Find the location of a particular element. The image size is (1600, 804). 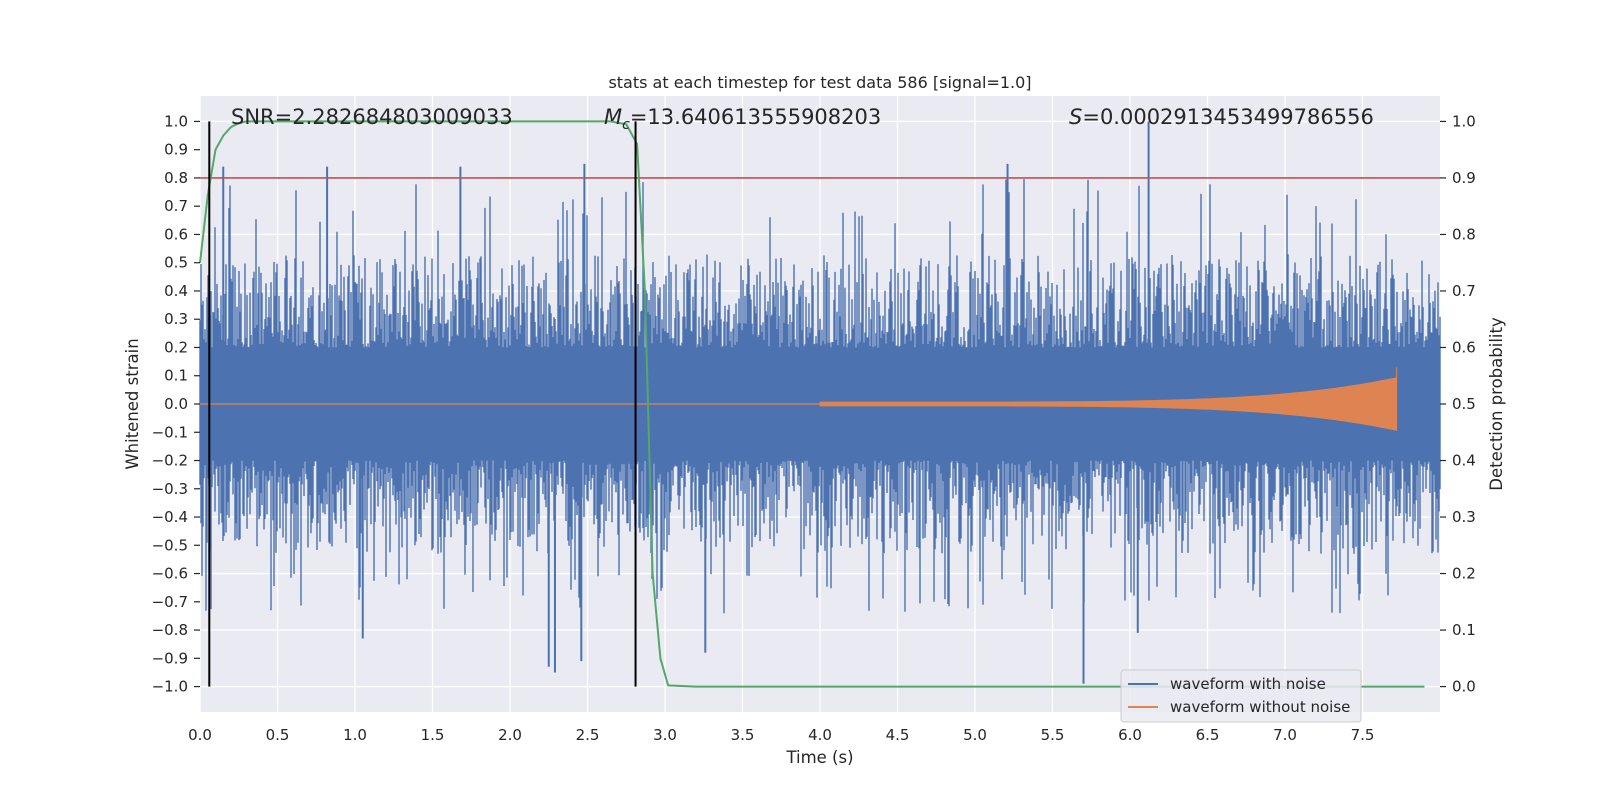

x-tick-label-7: 3.5 is located at coordinates (743, 735).